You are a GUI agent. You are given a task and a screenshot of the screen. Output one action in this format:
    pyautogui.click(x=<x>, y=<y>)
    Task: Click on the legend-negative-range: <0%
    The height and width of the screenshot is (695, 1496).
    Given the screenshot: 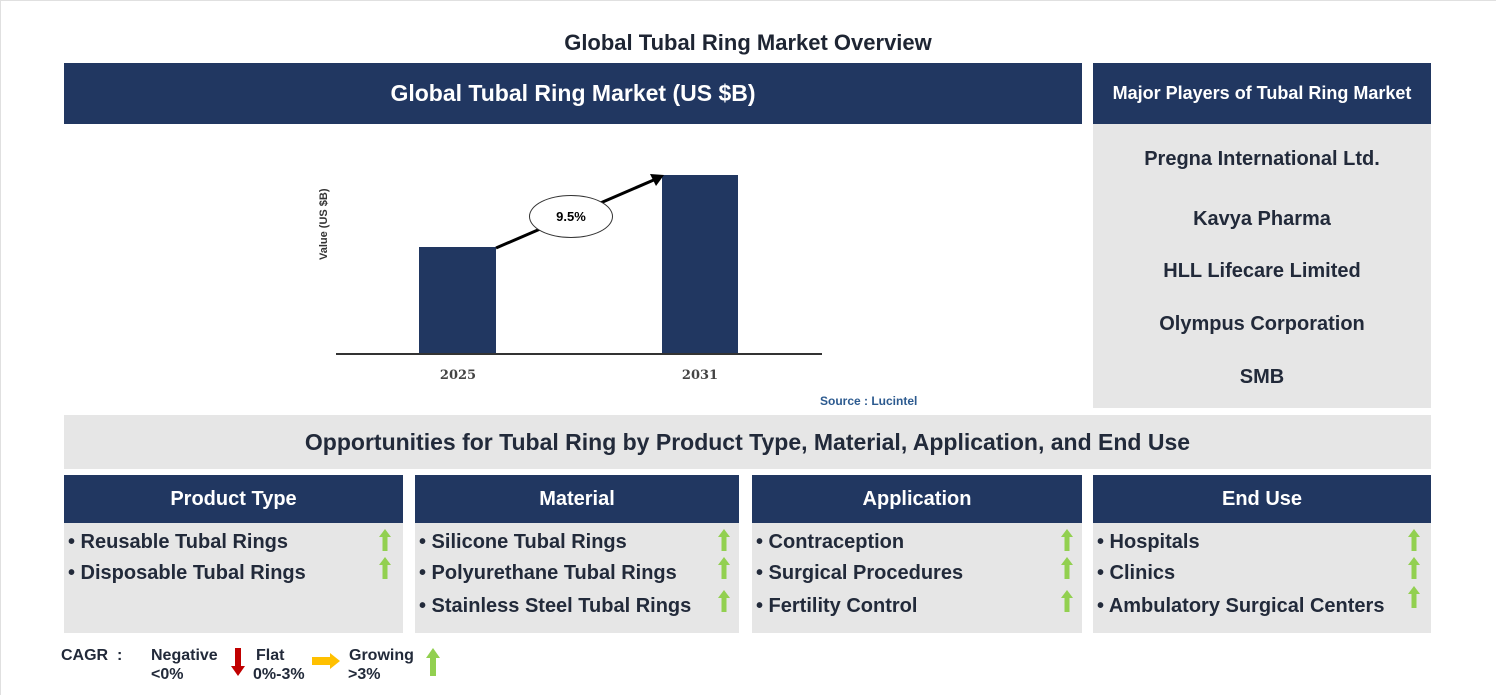 What is the action you would take?
    pyautogui.click(x=167, y=674)
    